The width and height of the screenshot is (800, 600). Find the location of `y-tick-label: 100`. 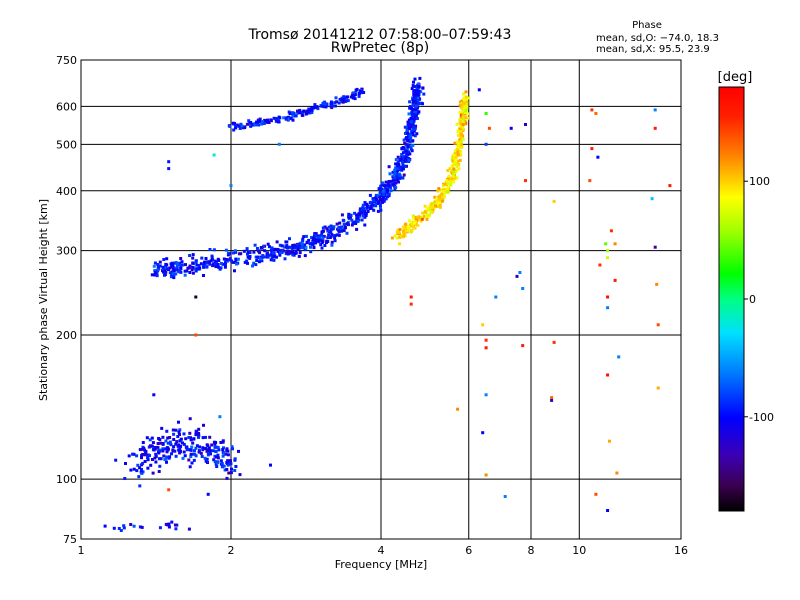

y-tick-label: 100 is located at coordinates (66, 479).